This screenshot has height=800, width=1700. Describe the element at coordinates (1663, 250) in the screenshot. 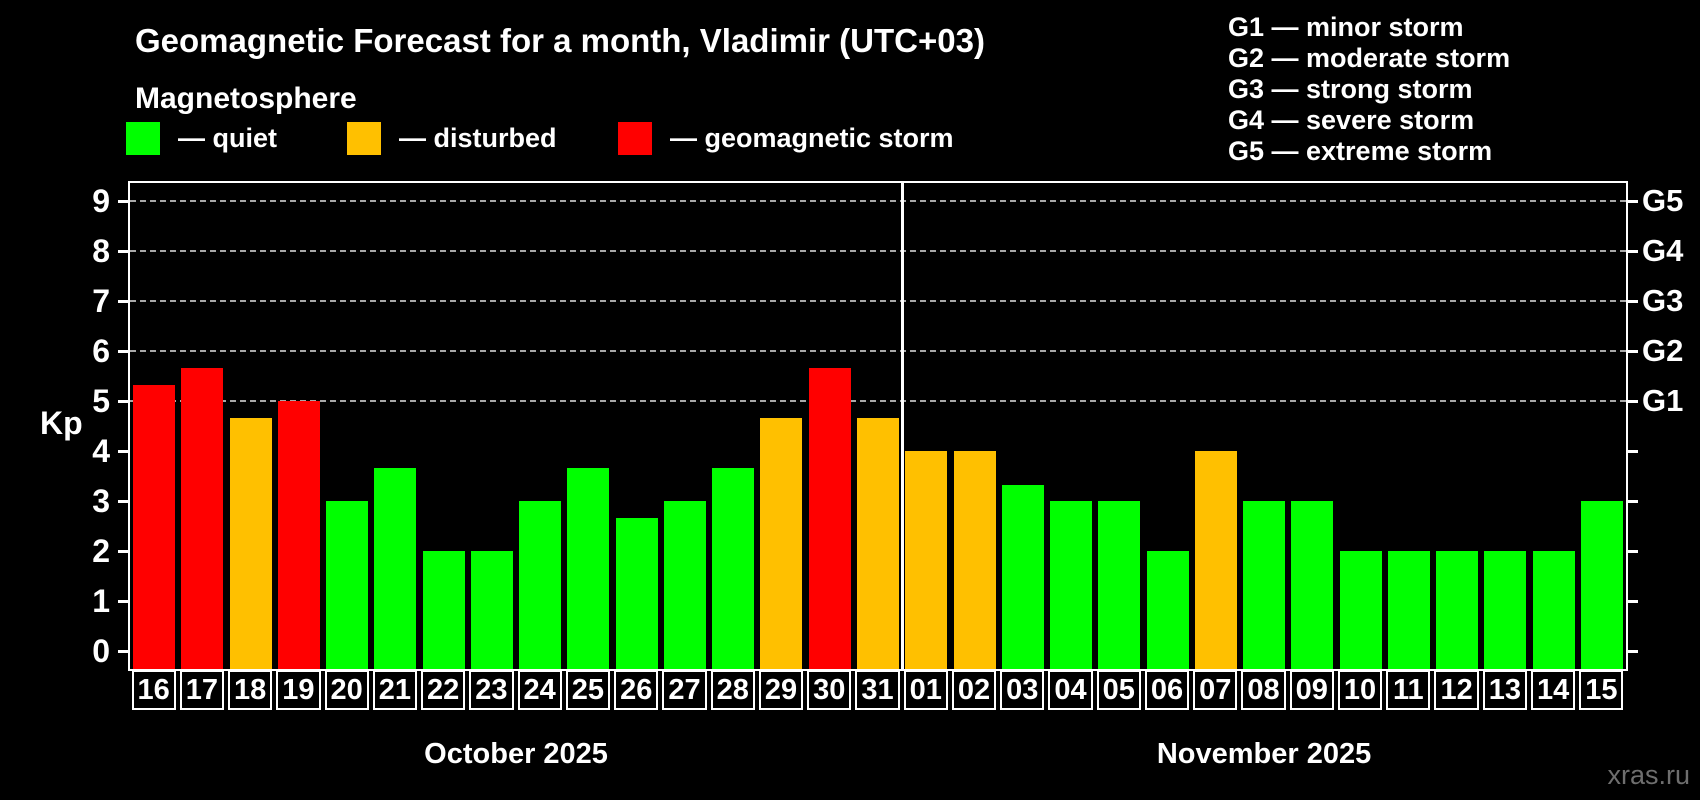

I see `g-tick-label-g4: G4` at that location.